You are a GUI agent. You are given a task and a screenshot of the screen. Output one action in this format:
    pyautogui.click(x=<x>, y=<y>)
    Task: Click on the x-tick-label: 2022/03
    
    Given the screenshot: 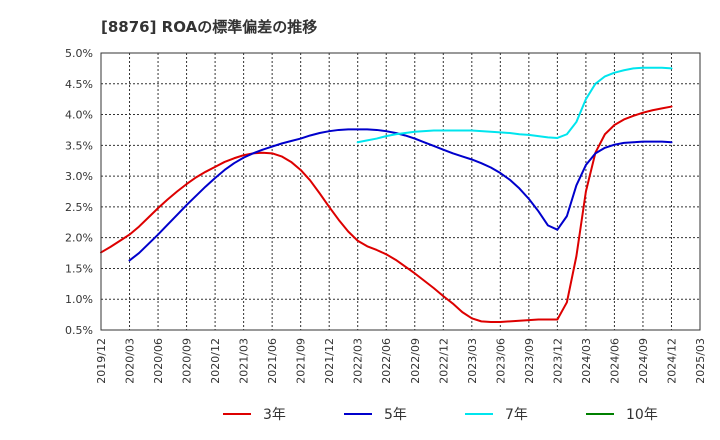 What is the action you would take?
    pyautogui.click(x=358, y=361)
    